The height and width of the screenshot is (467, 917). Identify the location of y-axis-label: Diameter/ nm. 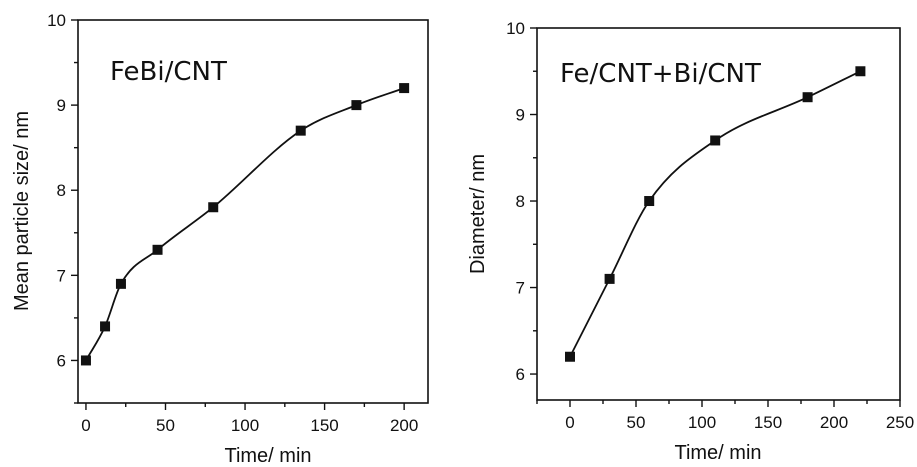
(478, 214).